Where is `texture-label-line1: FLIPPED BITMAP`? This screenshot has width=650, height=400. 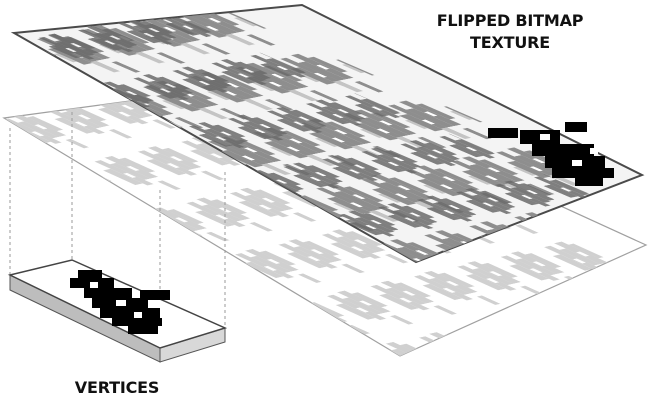
texture-label-line1: FLIPPED BITMAP is located at coordinates (510, 20).